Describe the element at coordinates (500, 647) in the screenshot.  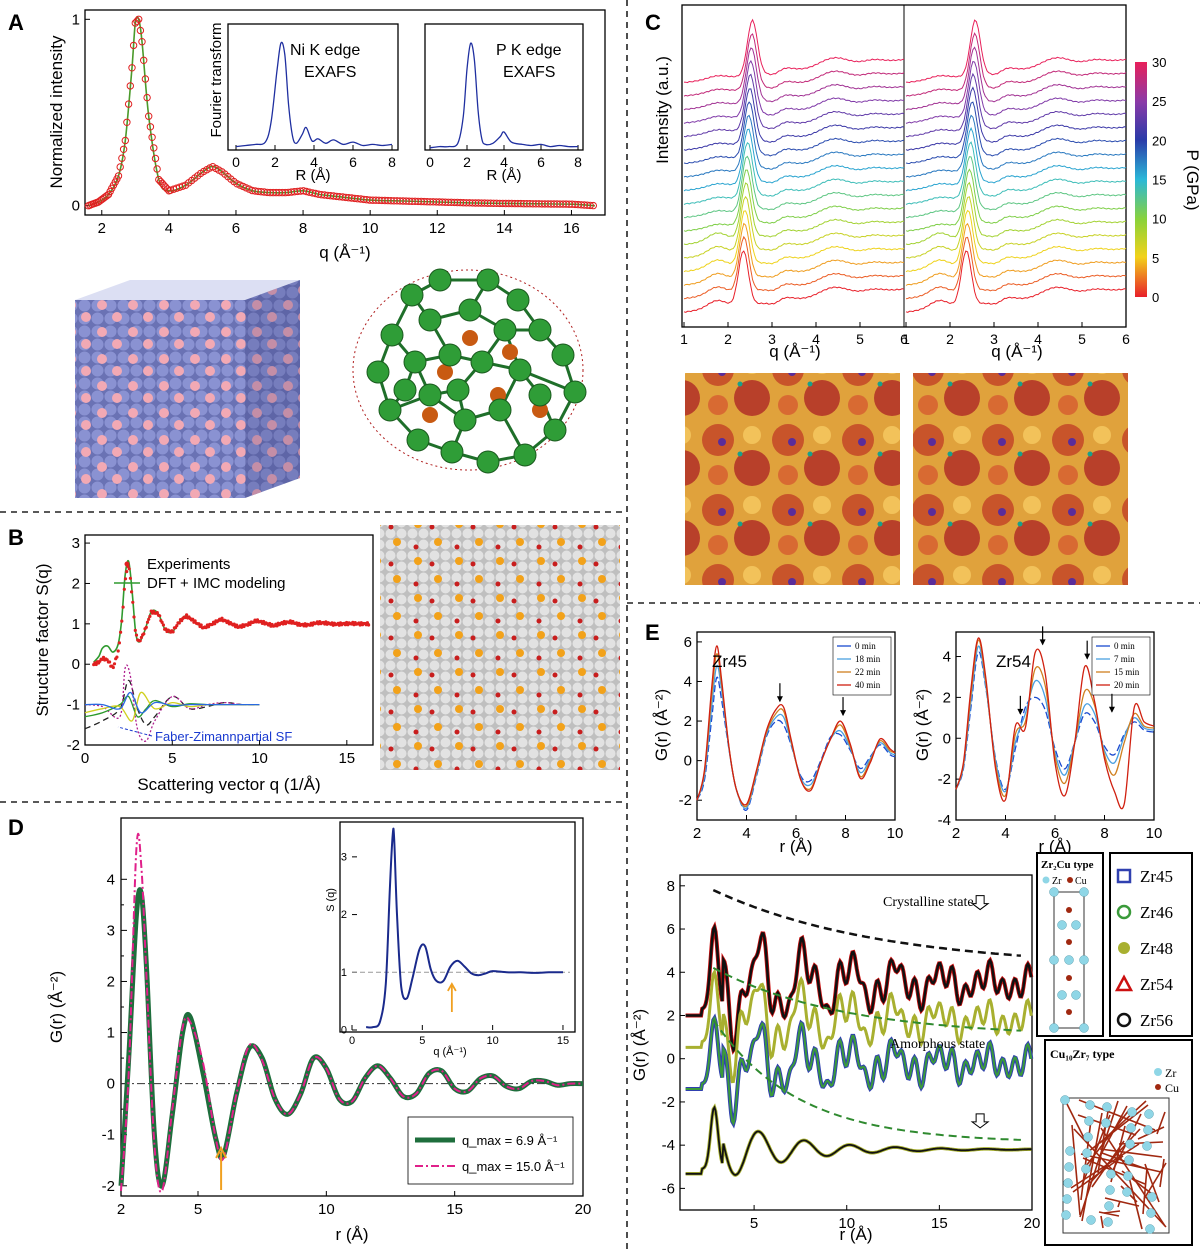
I see `atomic-configuration-b-image` at that location.